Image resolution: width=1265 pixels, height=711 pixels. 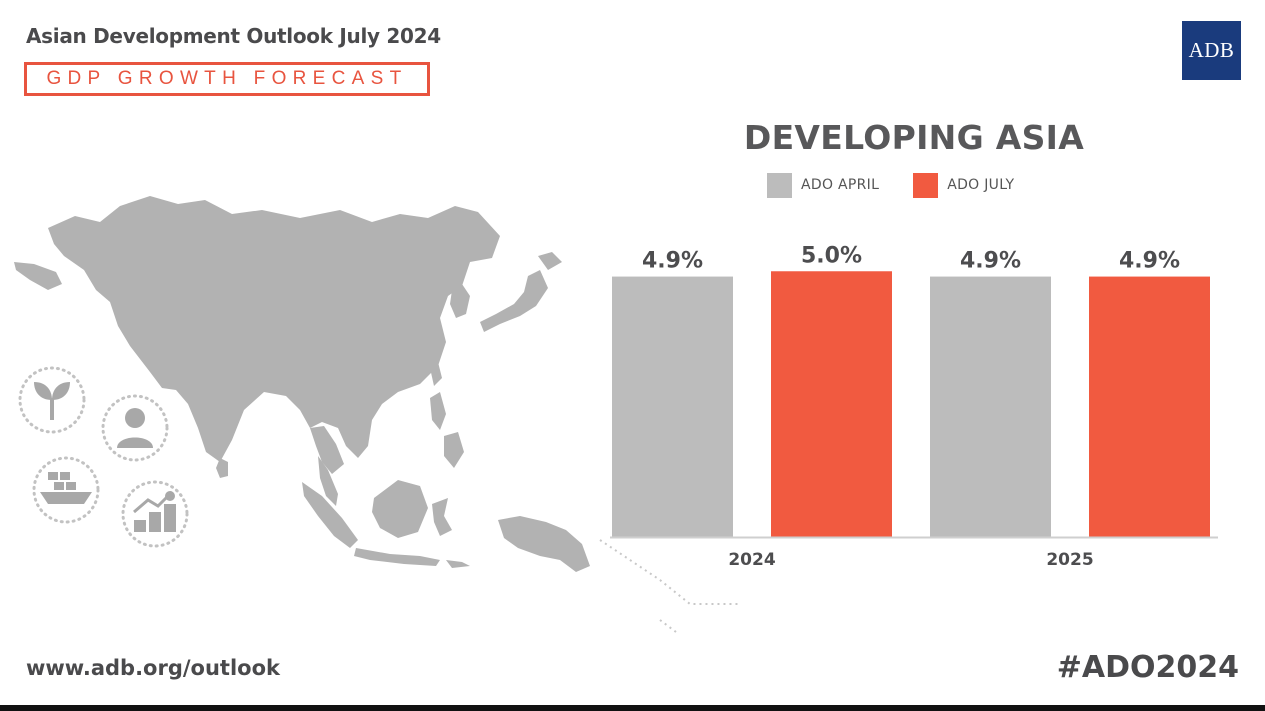 What do you see at coordinates (153, 668) in the screenshot?
I see `footer-url: www.adb.org/outlook` at bounding box center [153, 668].